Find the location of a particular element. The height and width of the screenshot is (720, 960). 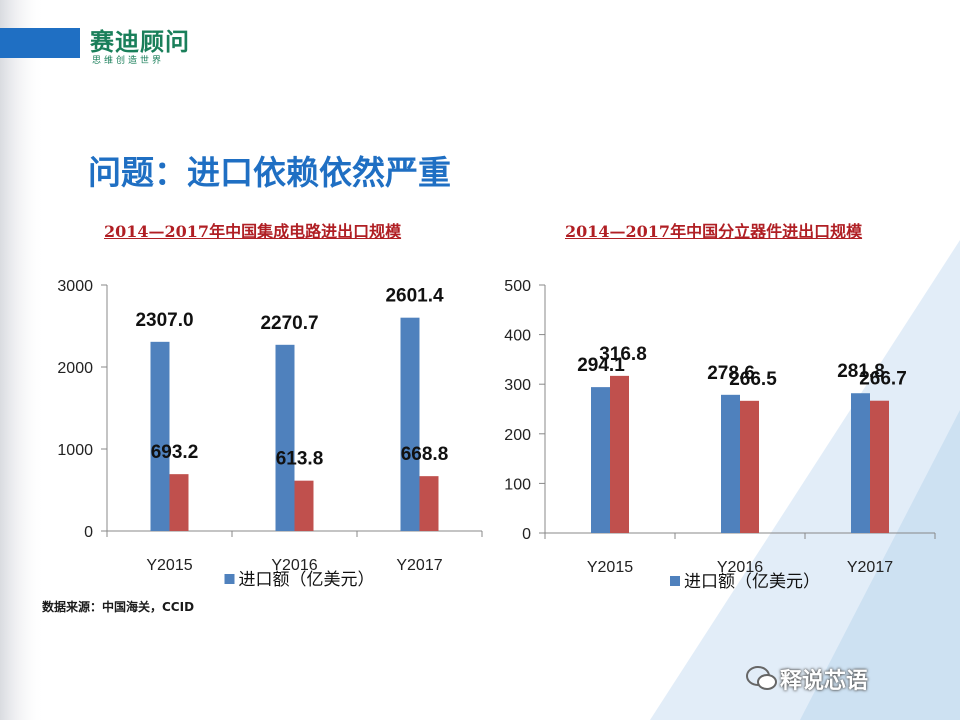

logo-bar is located at coordinates (40, 43).